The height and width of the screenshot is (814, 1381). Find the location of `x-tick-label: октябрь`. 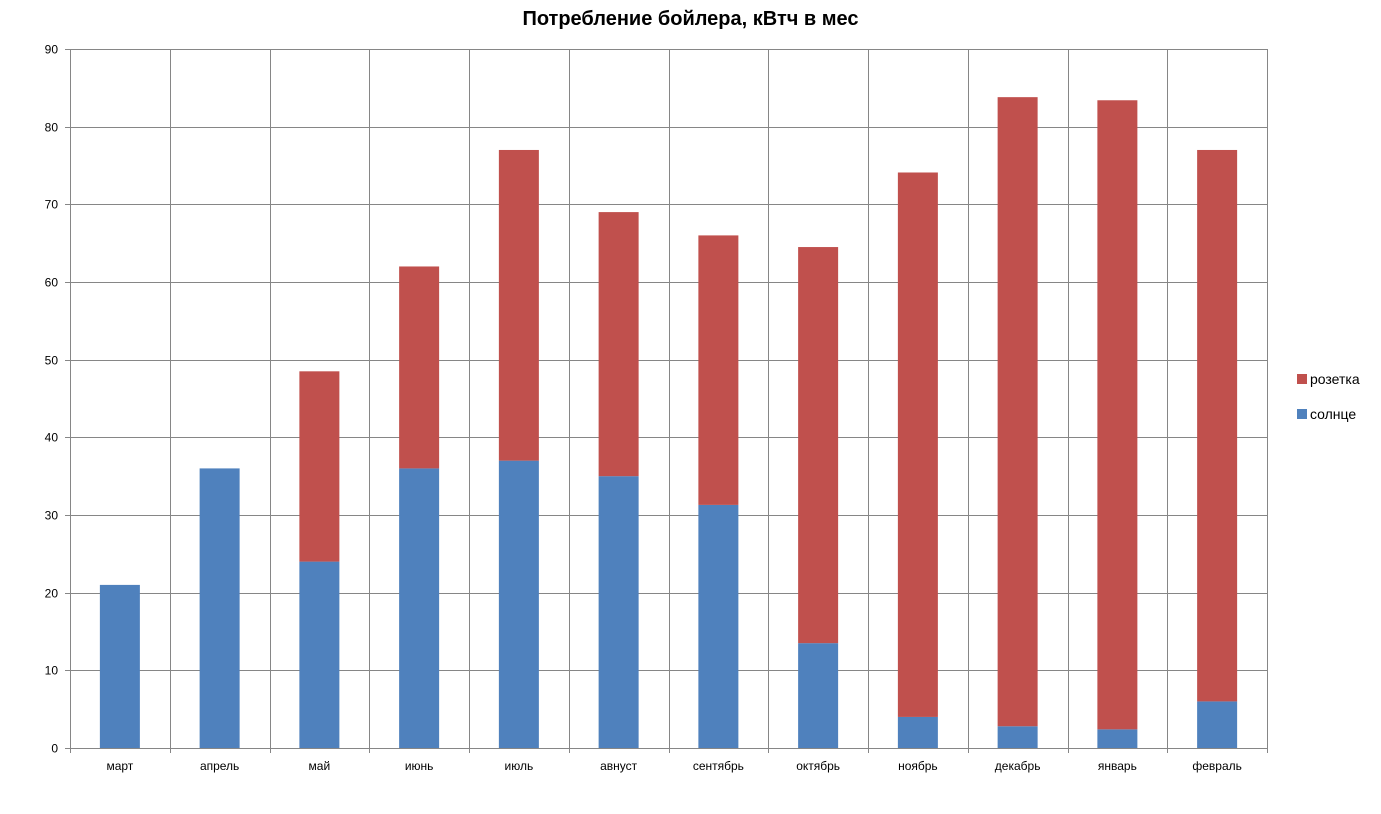

x-tick-label: октябрь is located at coordinates (818, 766).